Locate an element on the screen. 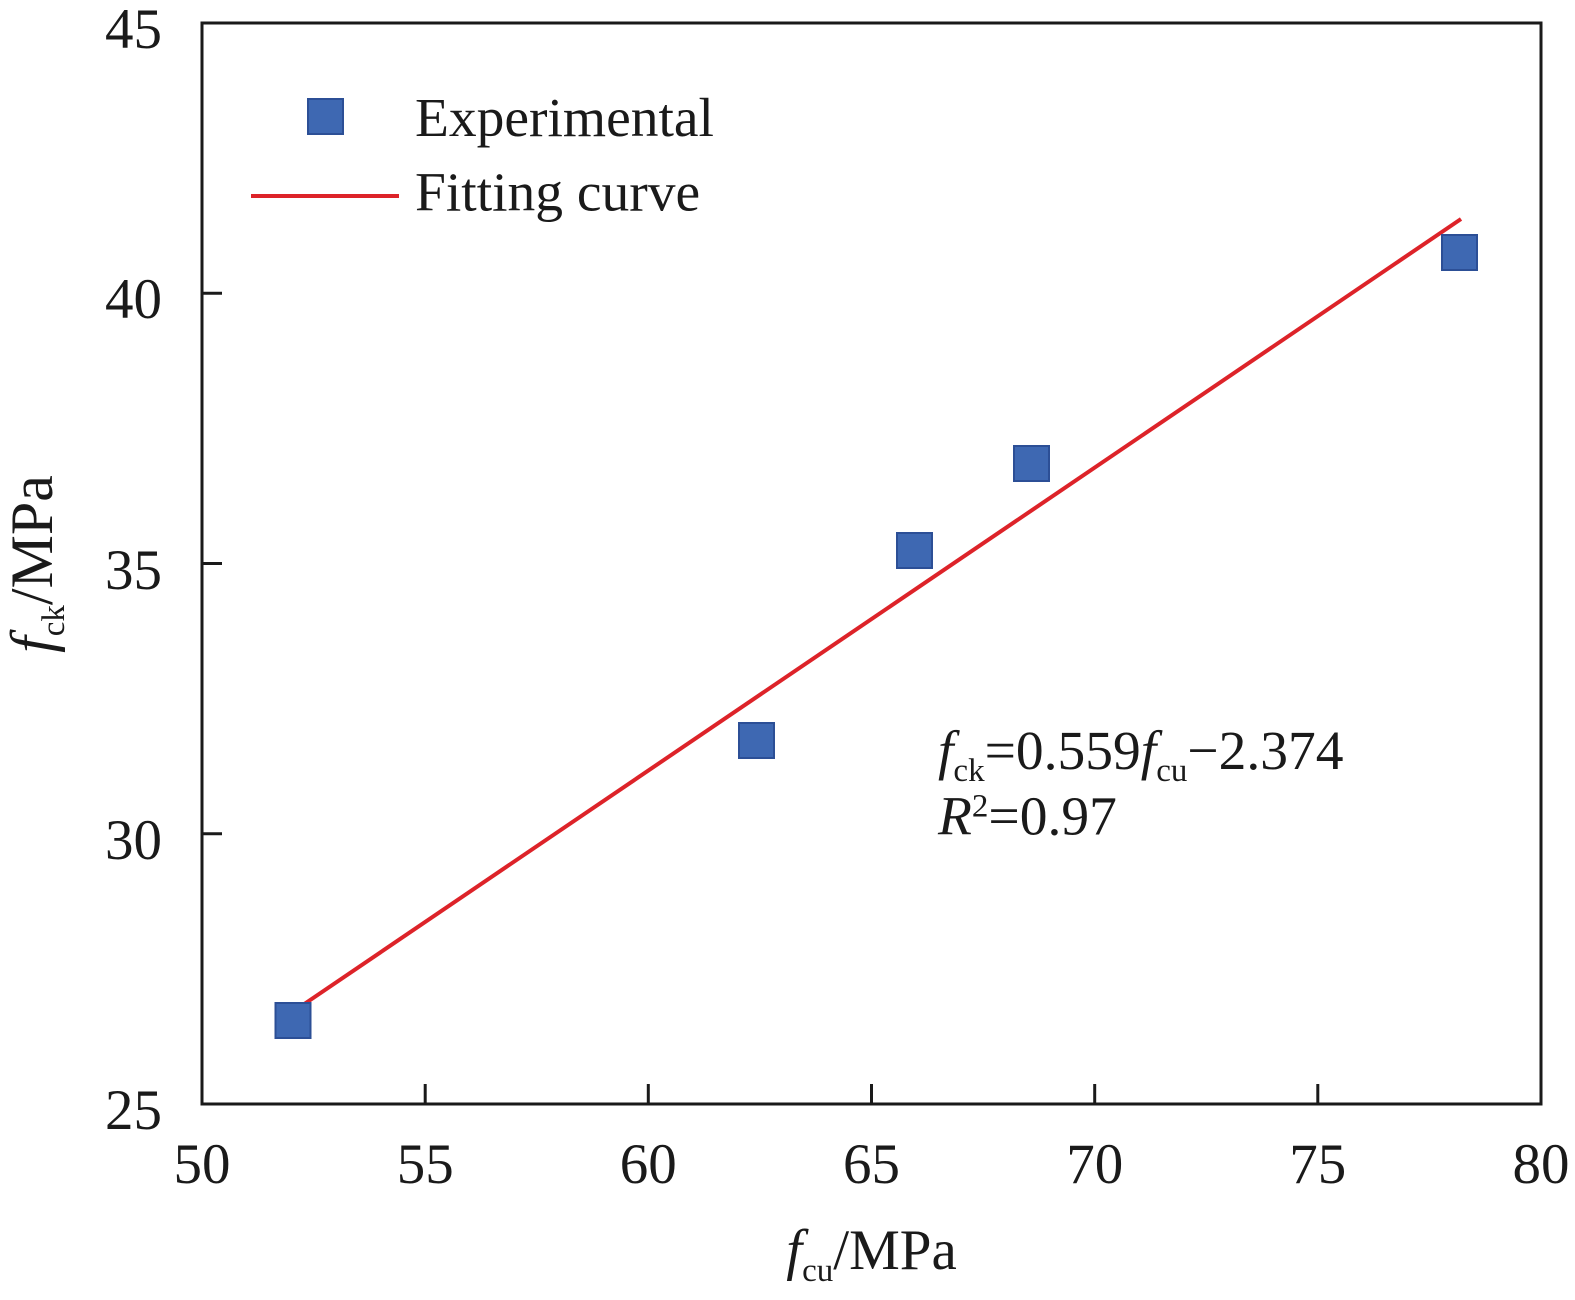  svg-text: 40 is located at coordinates (133, 299).